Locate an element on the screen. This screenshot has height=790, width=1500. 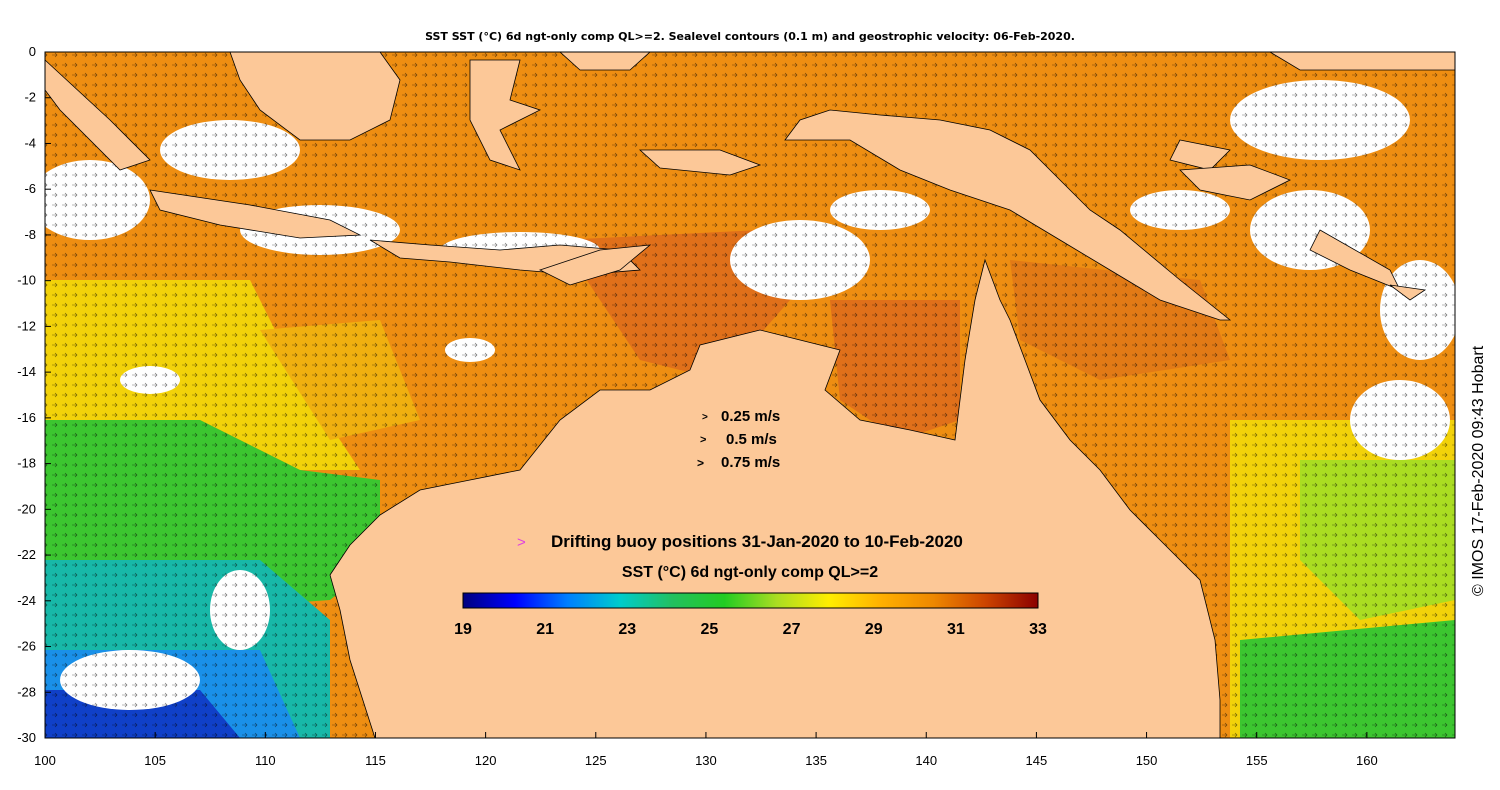
colorbar-tick-label: 31 is located at coordinates (956, 629).